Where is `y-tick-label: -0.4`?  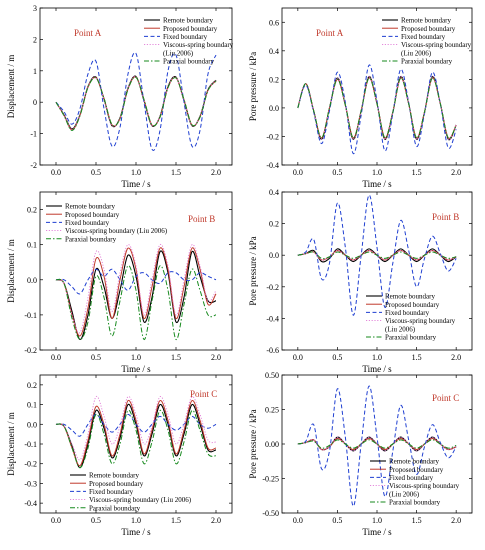 y-tick-label: -0.4 is located at coordinates (272, 165).